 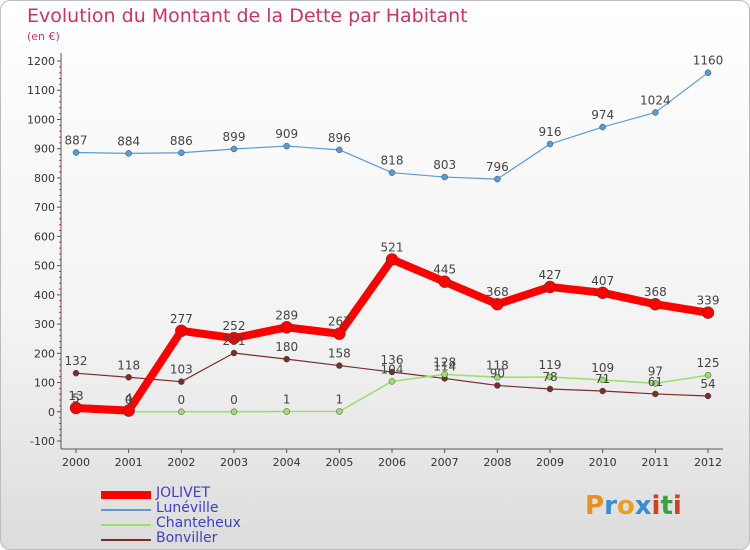 What do you see at coordinates (392, 247) in the screenshot?
I see `data-label-jolivet: 521` at bounding box center [392, 247].